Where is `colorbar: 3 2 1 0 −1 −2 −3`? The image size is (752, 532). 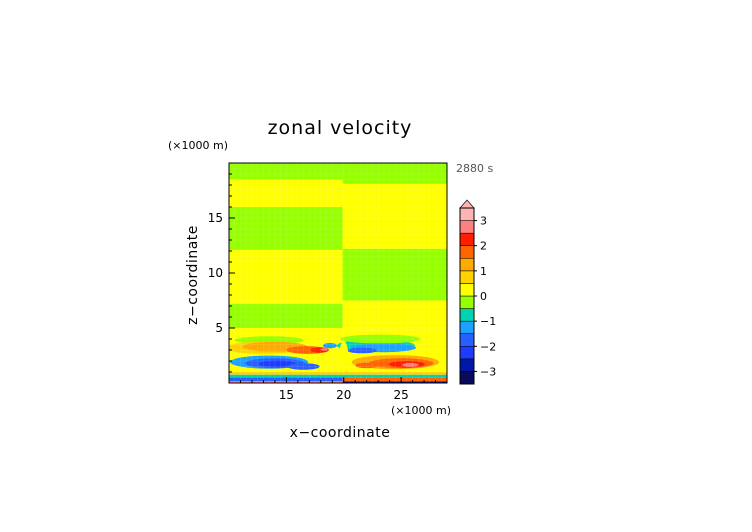 colorbar: 3 2 1 0 −1 −2 −3 is located at coordinates (477, 292).